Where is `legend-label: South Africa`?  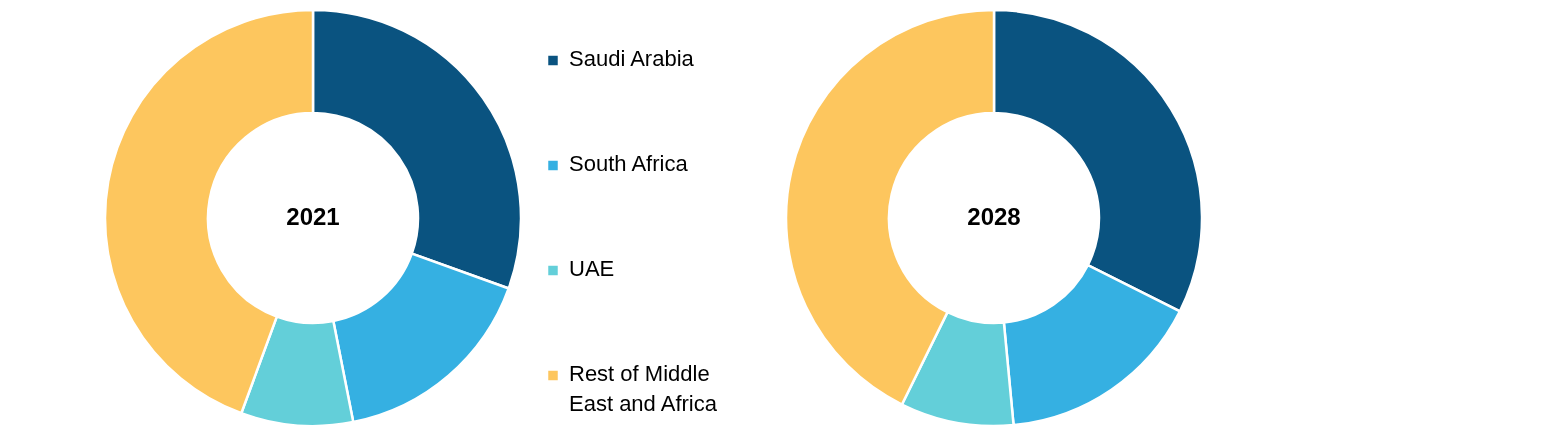 legend-label: South Africa is located at coordinates (629, 163).